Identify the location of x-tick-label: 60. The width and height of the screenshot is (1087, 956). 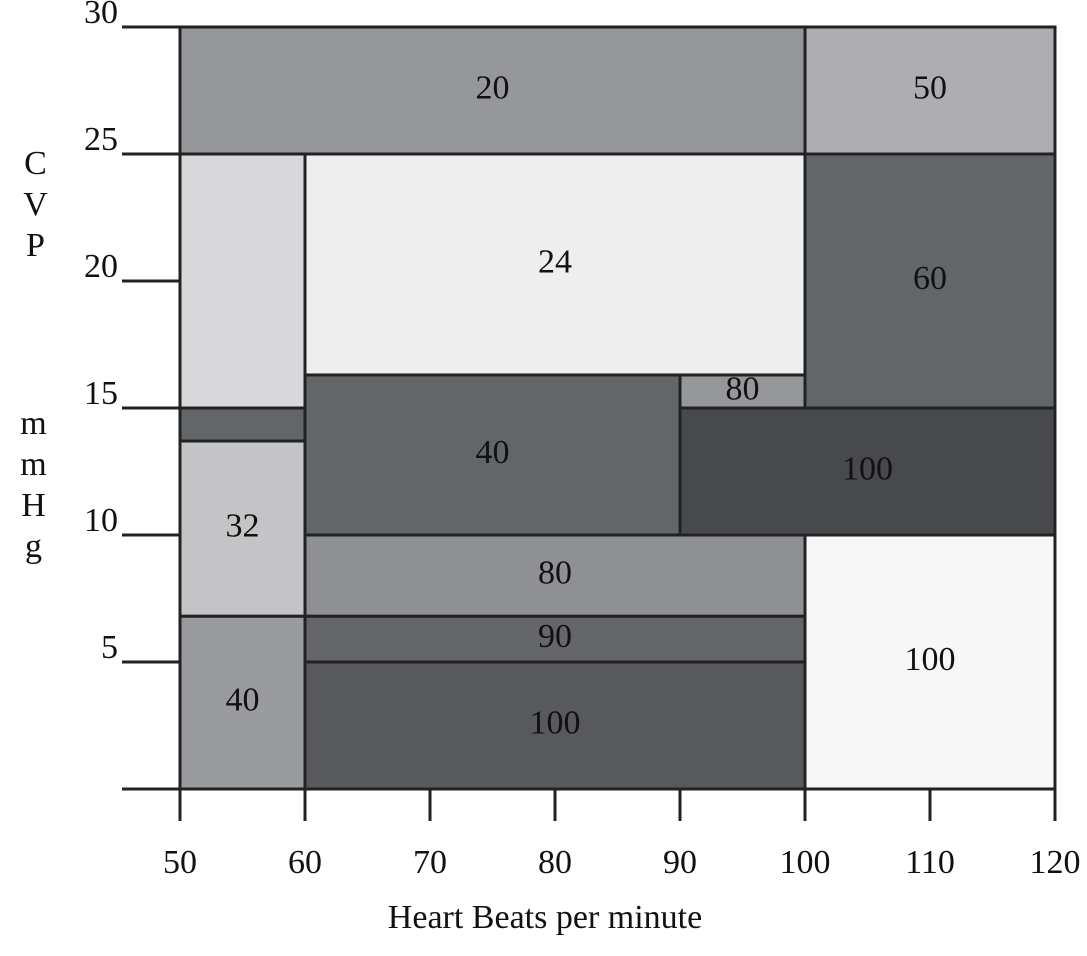
(305, 862).